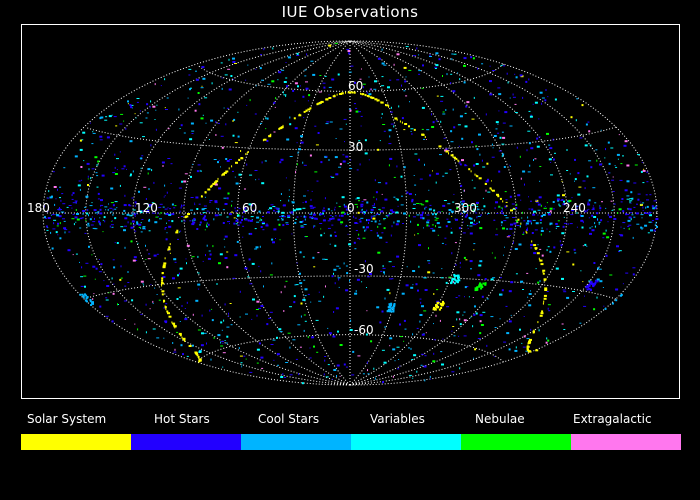 Image resolution: width=700 pixels, height=500 pixels. What do you see at coordinates (146, 208) in the screenshot?
I see `lon-label-120: 120` at bounding box center [146, 208].